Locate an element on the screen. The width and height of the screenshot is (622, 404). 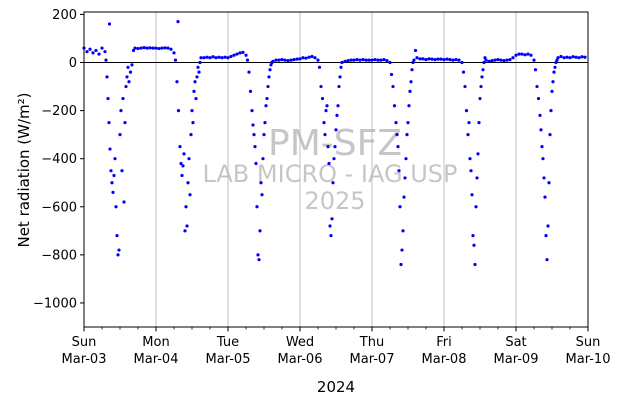
x-tick-date: Mar-06 is located at coordinates (300, 359).